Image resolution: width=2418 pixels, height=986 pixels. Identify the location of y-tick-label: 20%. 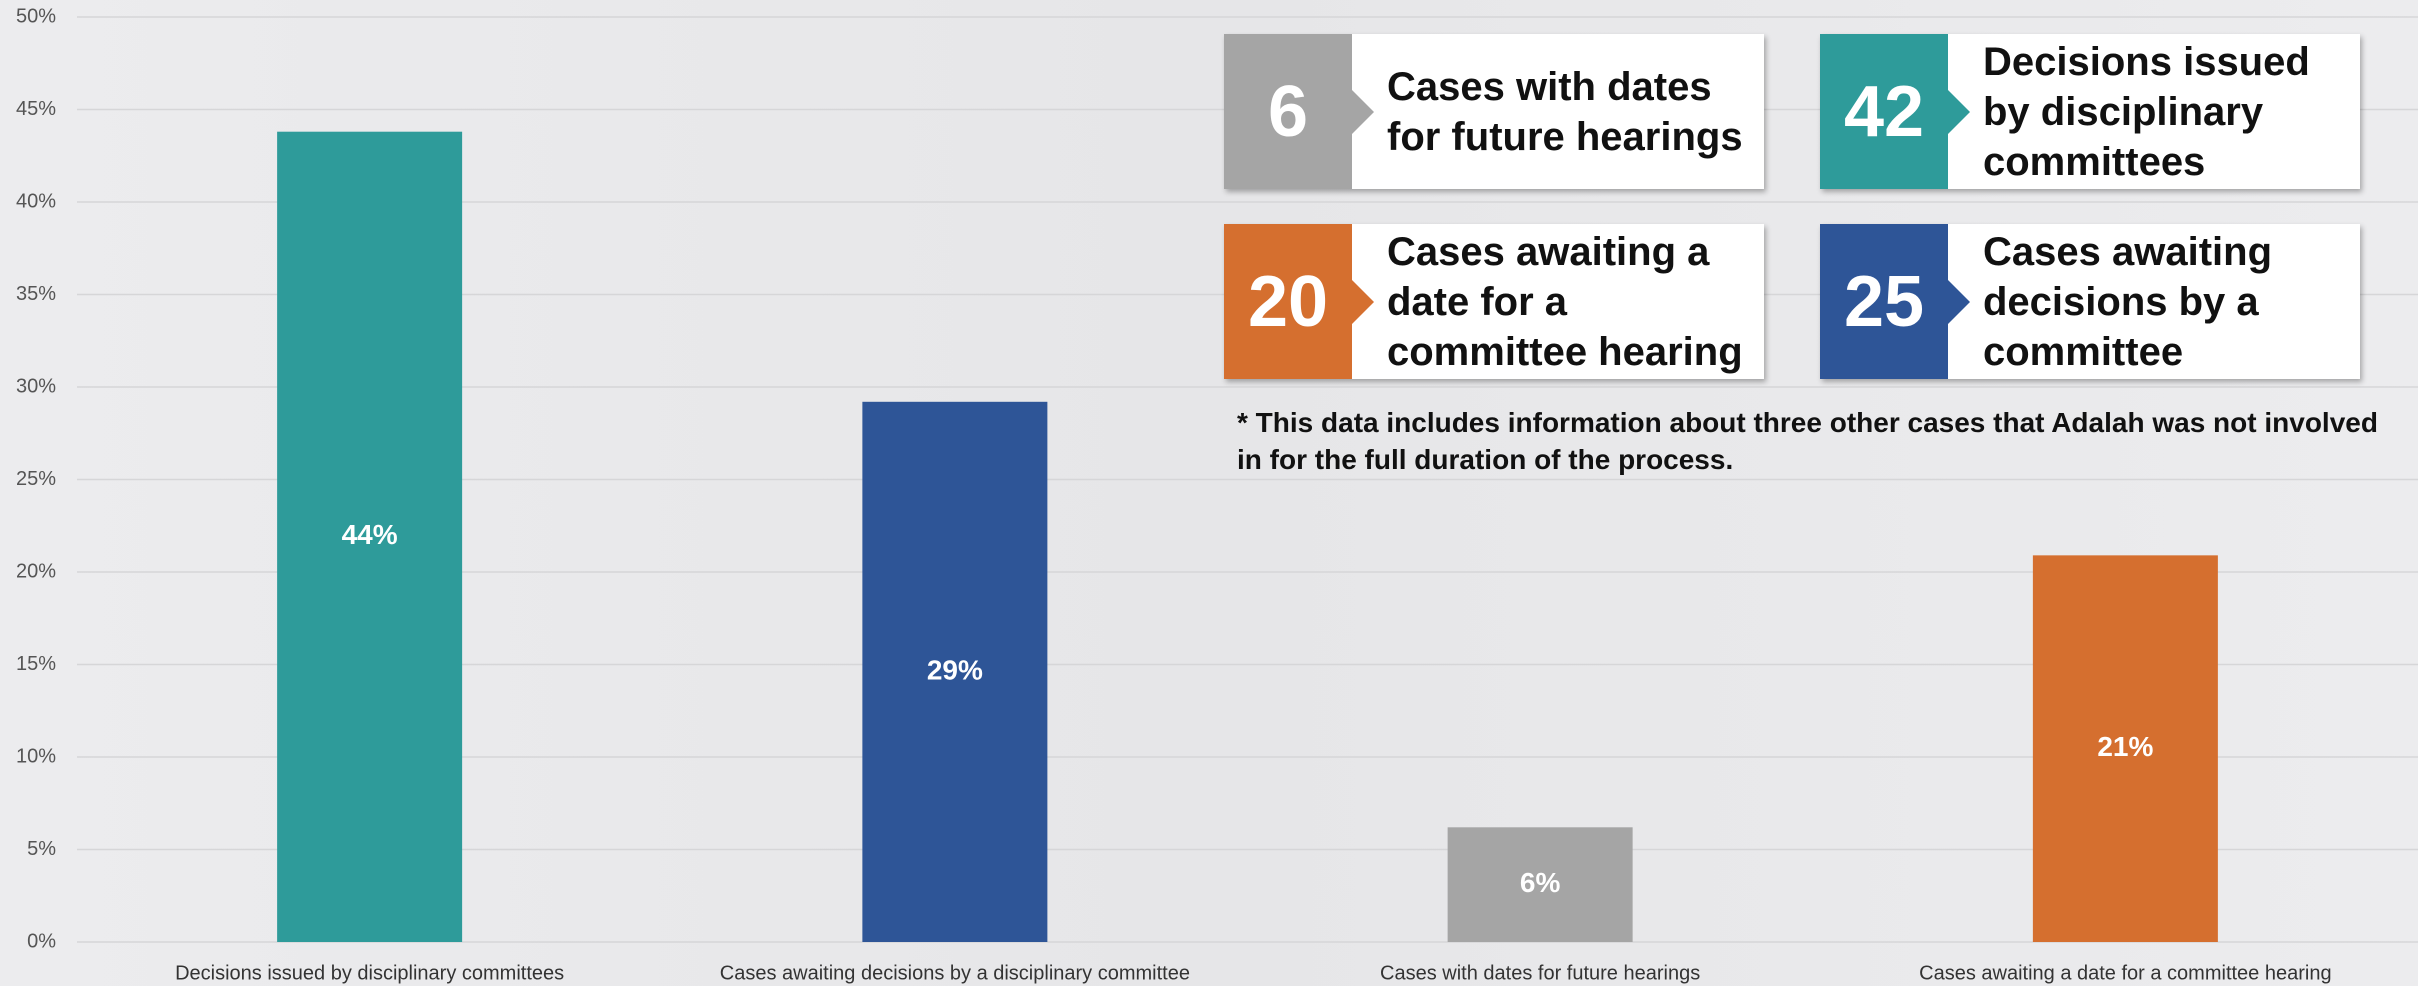
(36, 571).